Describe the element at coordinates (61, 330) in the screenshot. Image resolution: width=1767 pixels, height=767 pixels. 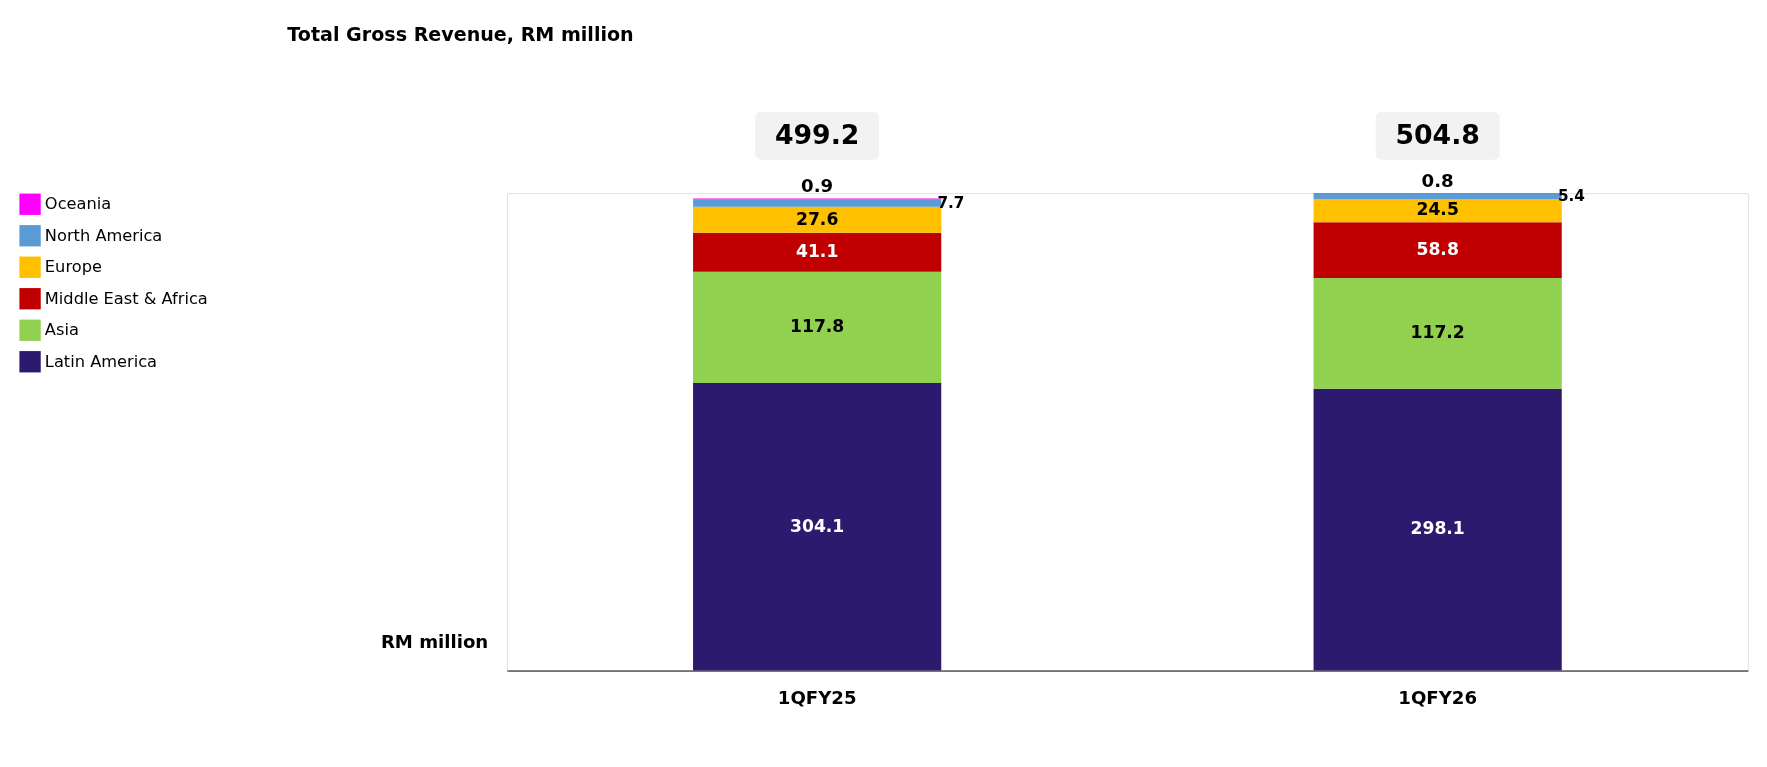
I see `legend-label: Asia` at that location.